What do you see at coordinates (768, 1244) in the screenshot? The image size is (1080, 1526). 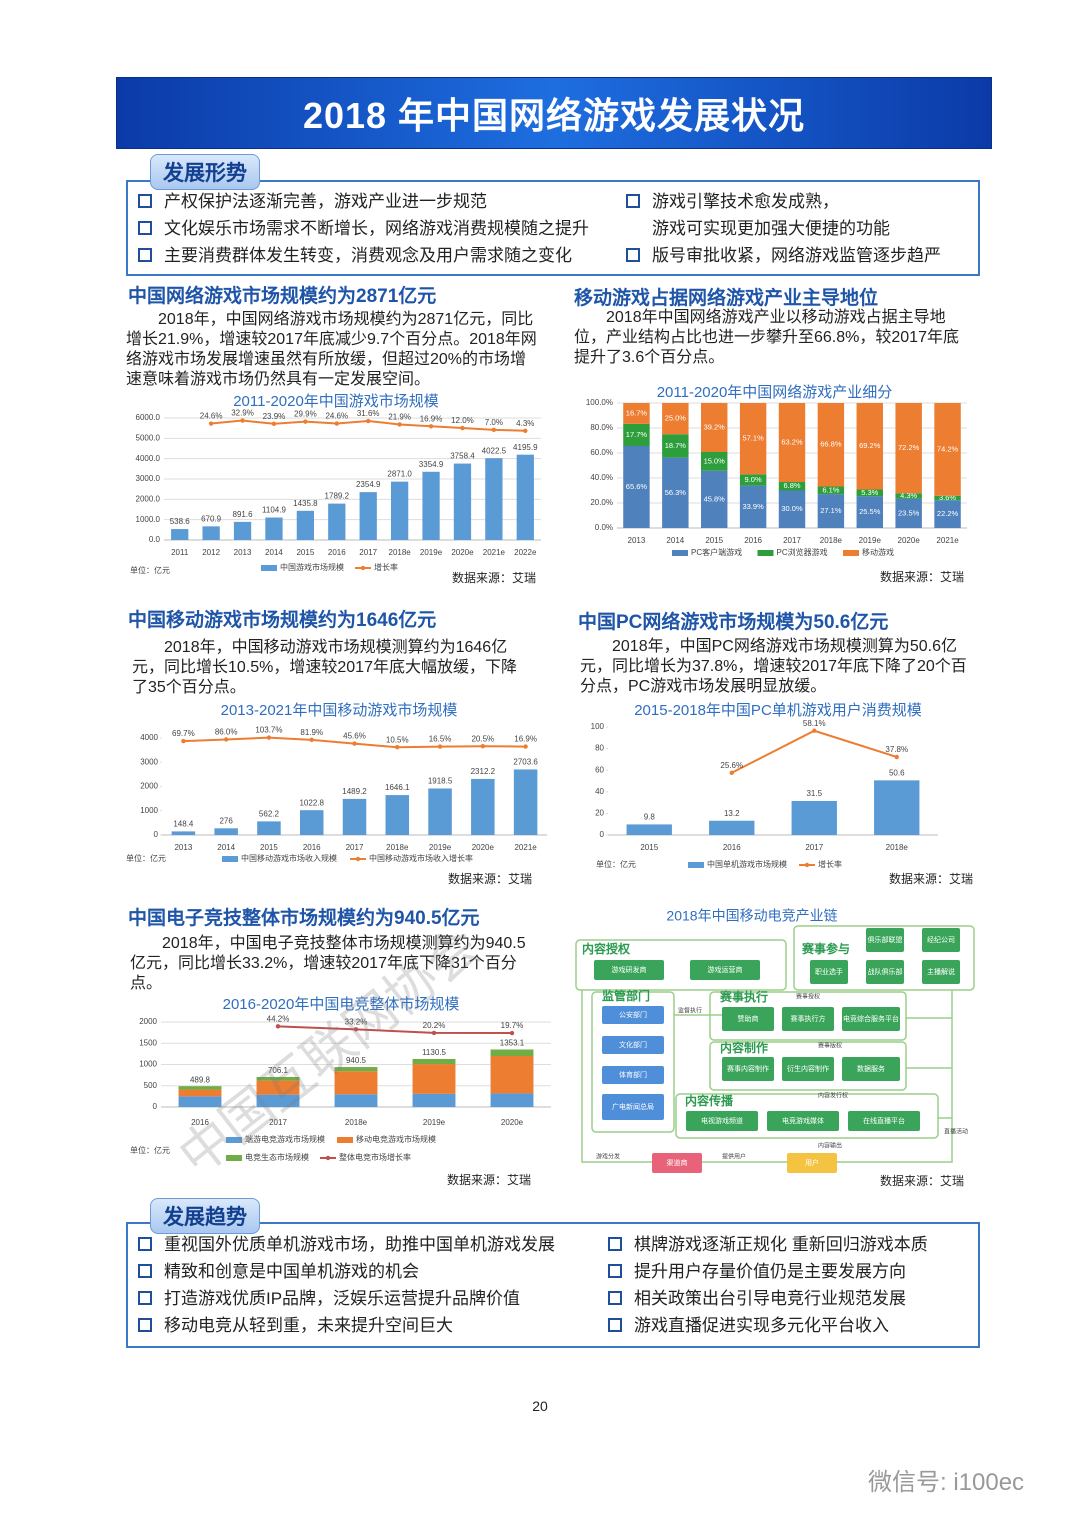 I see `list-item: 棋牌游戏逐渐正规化 重新回归游戏本质` at bounding box center [768, 1244].